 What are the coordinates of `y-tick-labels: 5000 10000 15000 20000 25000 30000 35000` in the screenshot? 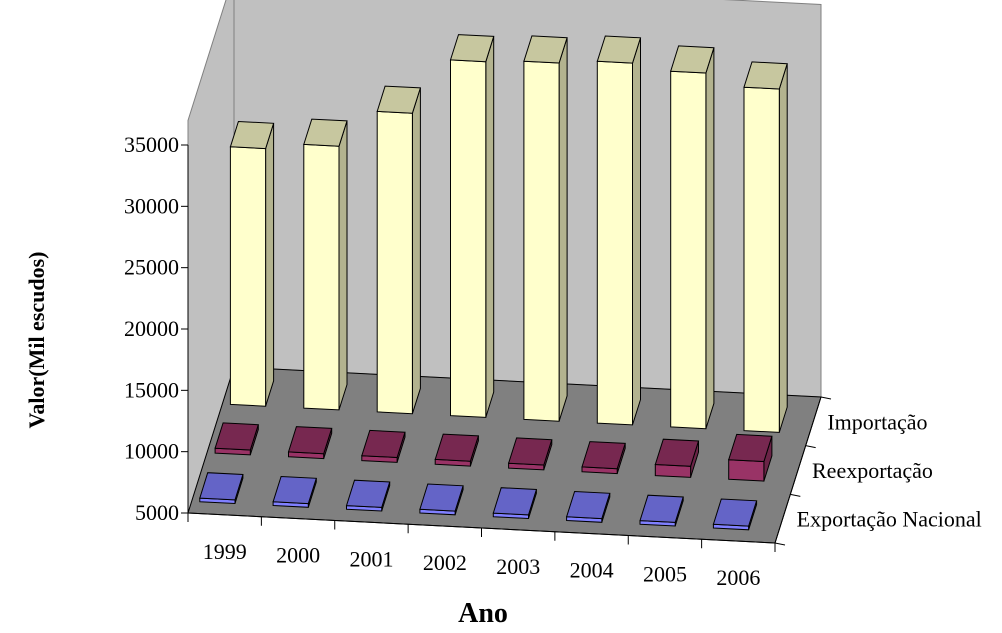 It's located at (151, 328).